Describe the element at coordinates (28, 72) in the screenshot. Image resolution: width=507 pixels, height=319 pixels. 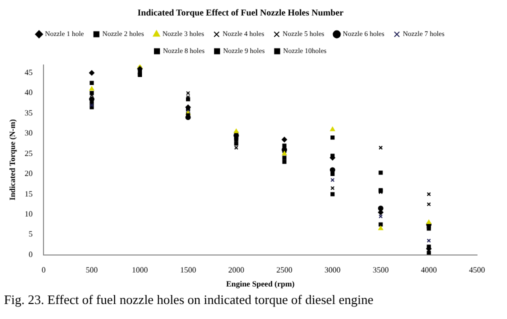
I see `y-tick-label: 45` at that location.